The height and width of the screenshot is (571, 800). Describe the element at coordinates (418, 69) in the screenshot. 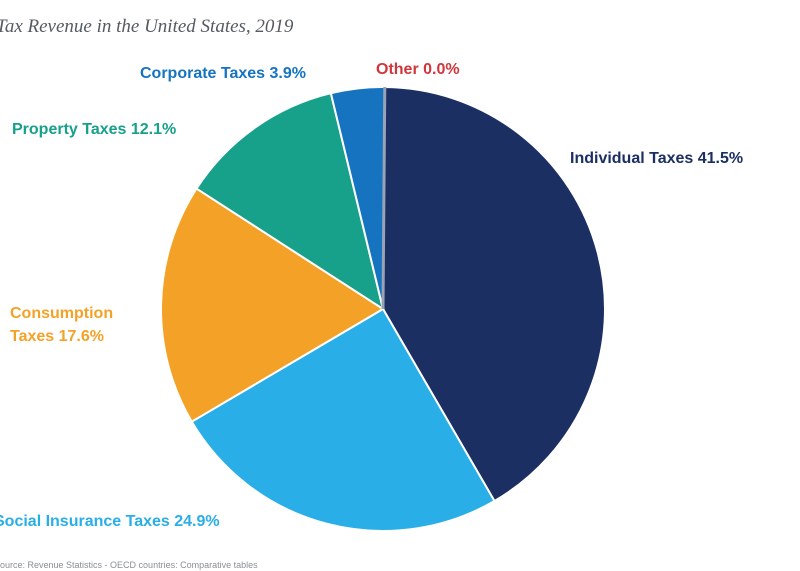

I see `label-other: Other 0.0%` at that location.